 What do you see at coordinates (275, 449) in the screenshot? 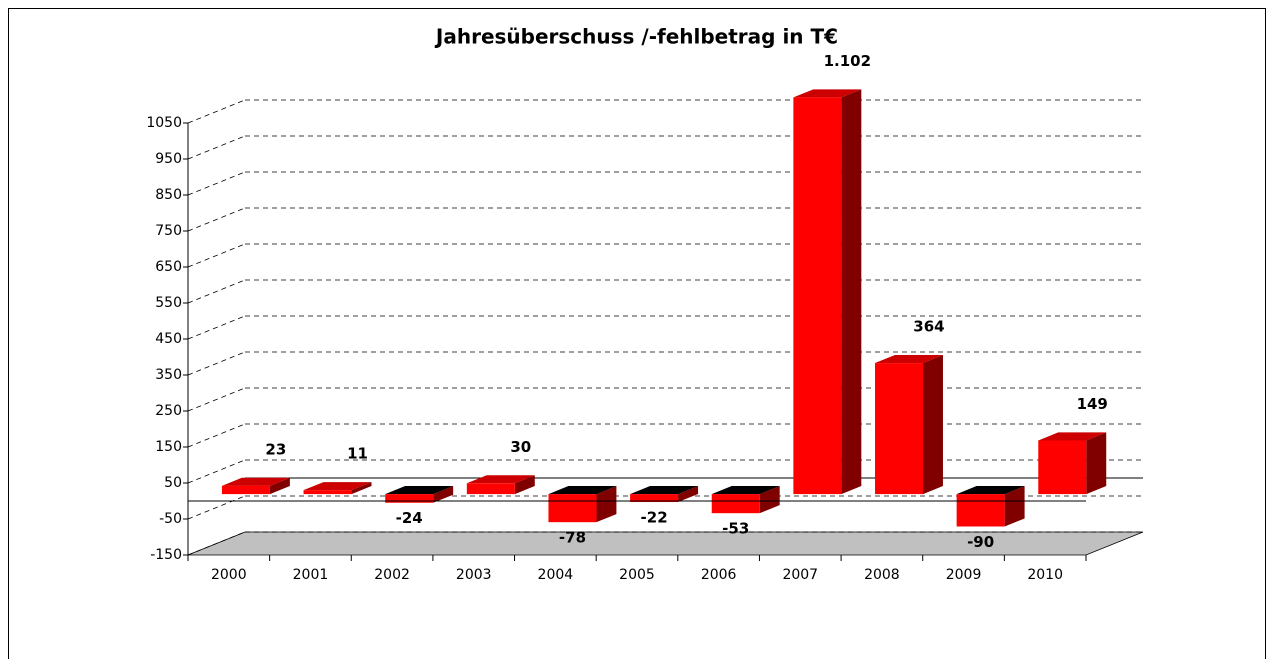
I see `value-label: 23` at bounding box center [275, 449].